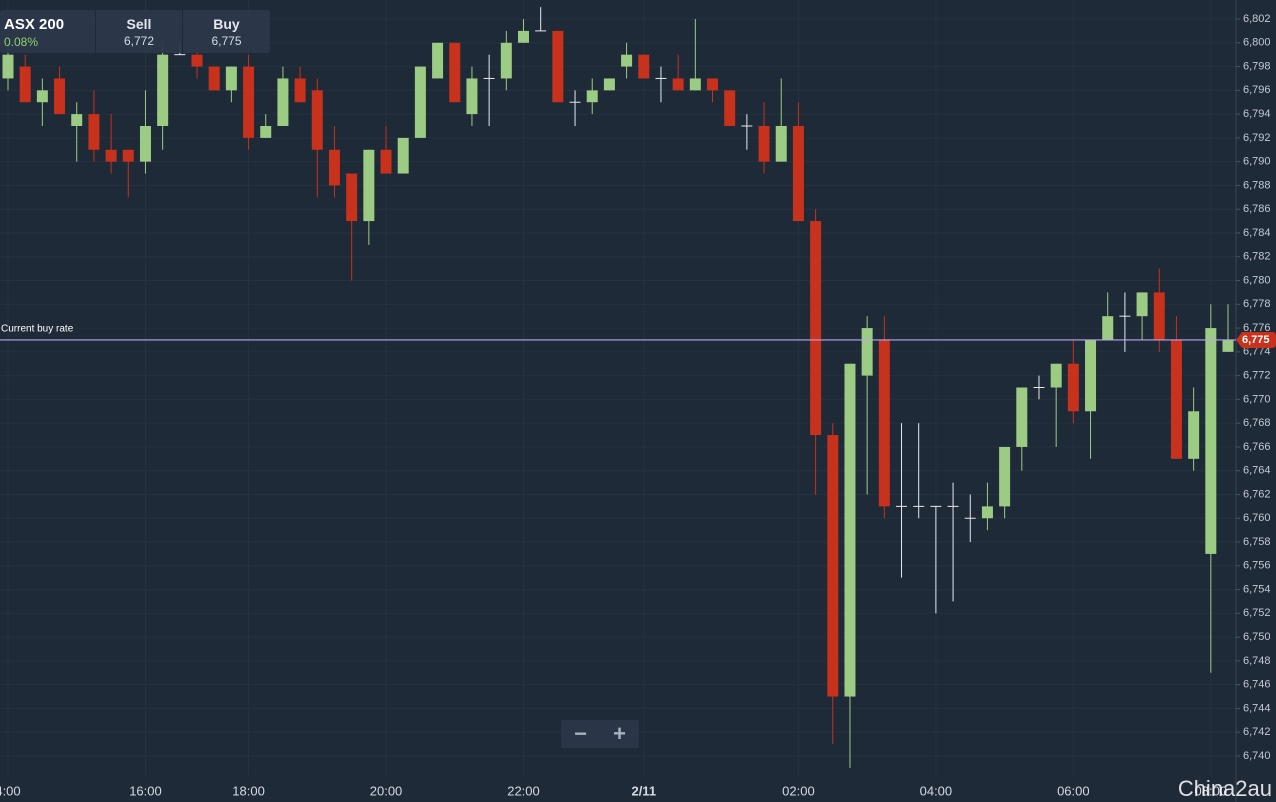 This screenshot has width=1276, height=802. Describe the element at coordinates (1257, 43) in the screenshot. I see `y-tick-label: 6,800` at that location.